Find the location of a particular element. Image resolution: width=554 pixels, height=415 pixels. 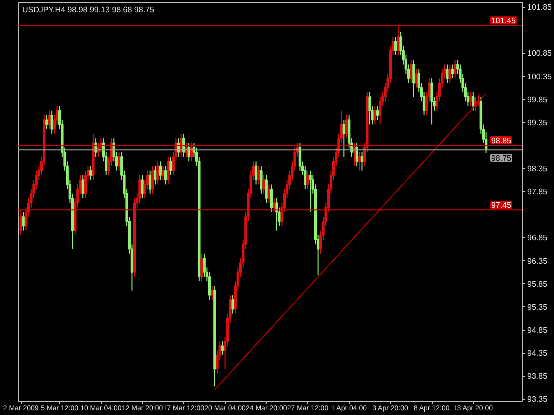

y-tick-label: 97.85 is located at coordinates (538, 192).